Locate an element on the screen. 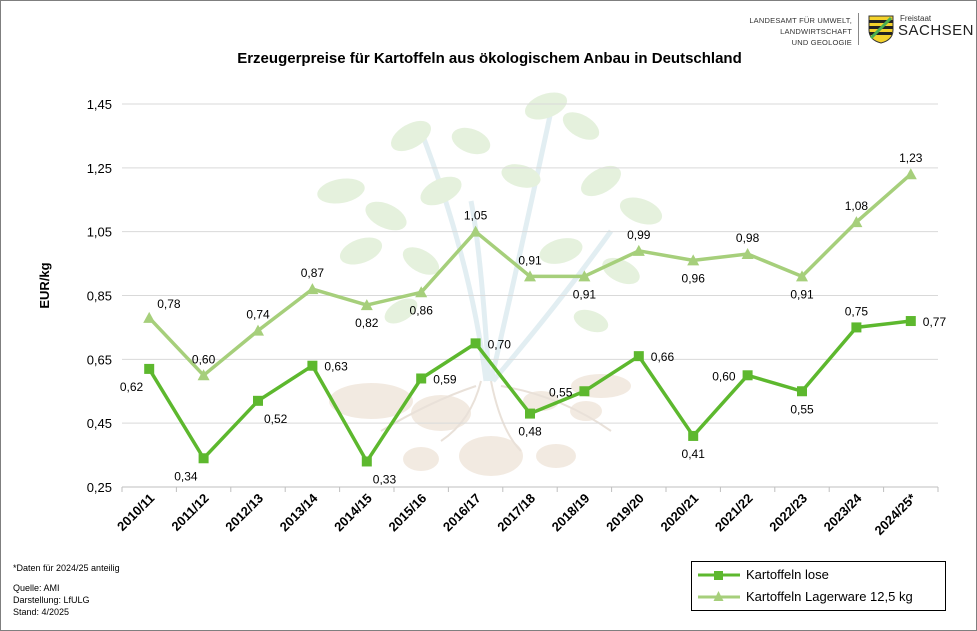  logo-sachsen: SACHSEN is located at coordinates (936, 30).